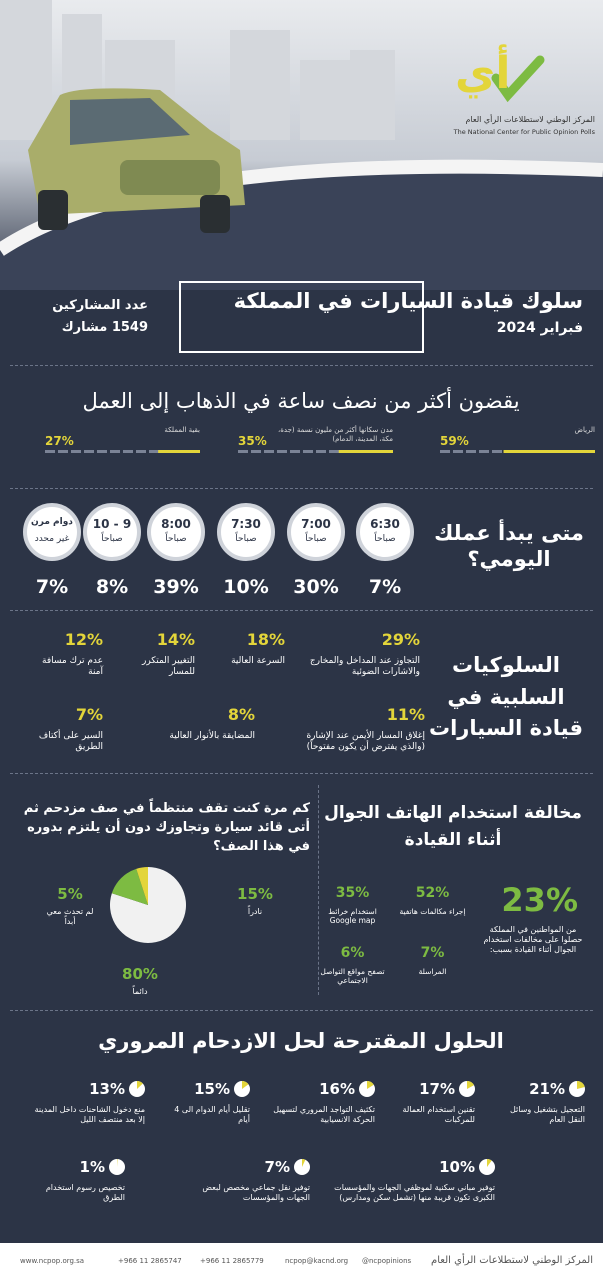  Describe the element at coordinates (150, 1261) in the screenshot. I see `footer-phone2: +966 11 2865747` at that location.